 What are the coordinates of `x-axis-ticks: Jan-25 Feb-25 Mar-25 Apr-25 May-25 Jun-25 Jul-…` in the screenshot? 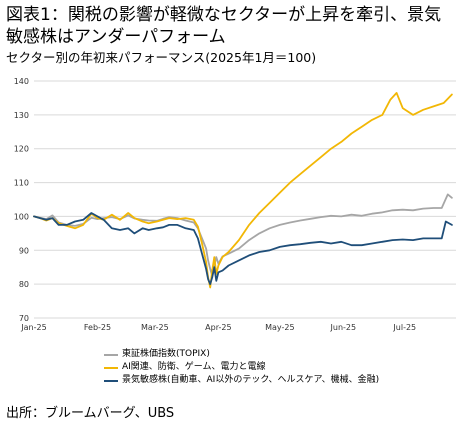 It's located at (218, 327).